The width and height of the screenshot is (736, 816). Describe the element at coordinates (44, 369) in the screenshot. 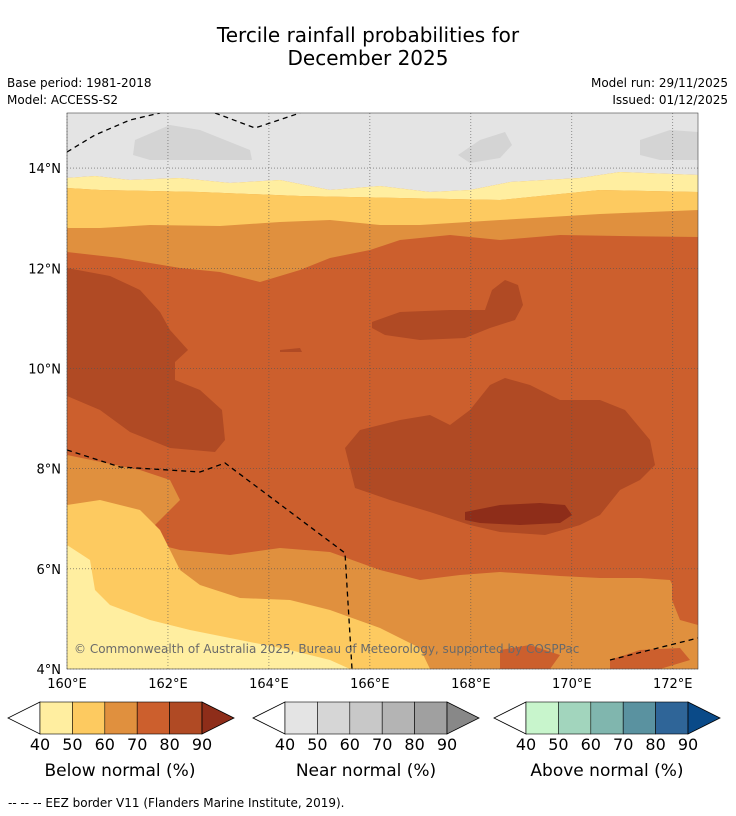

I see `lat-label: 10°N` at that location.